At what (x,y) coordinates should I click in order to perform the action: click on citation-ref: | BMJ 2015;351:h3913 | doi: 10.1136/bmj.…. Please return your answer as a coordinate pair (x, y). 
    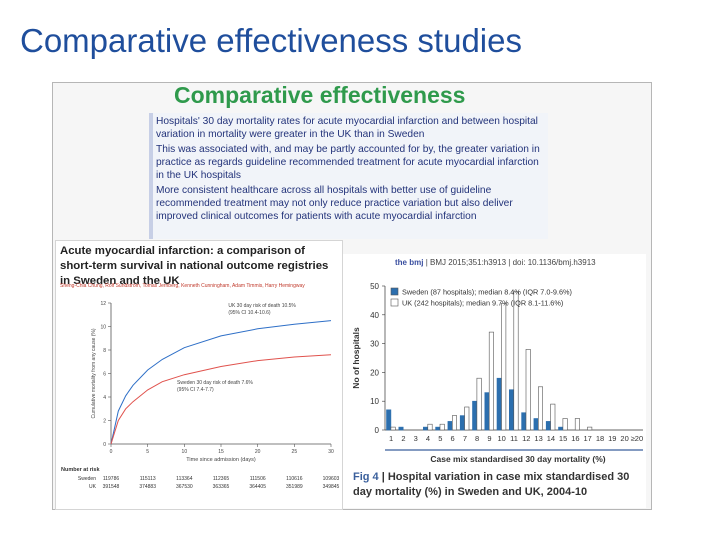
    Looking at the image, I should click on (510, 262).